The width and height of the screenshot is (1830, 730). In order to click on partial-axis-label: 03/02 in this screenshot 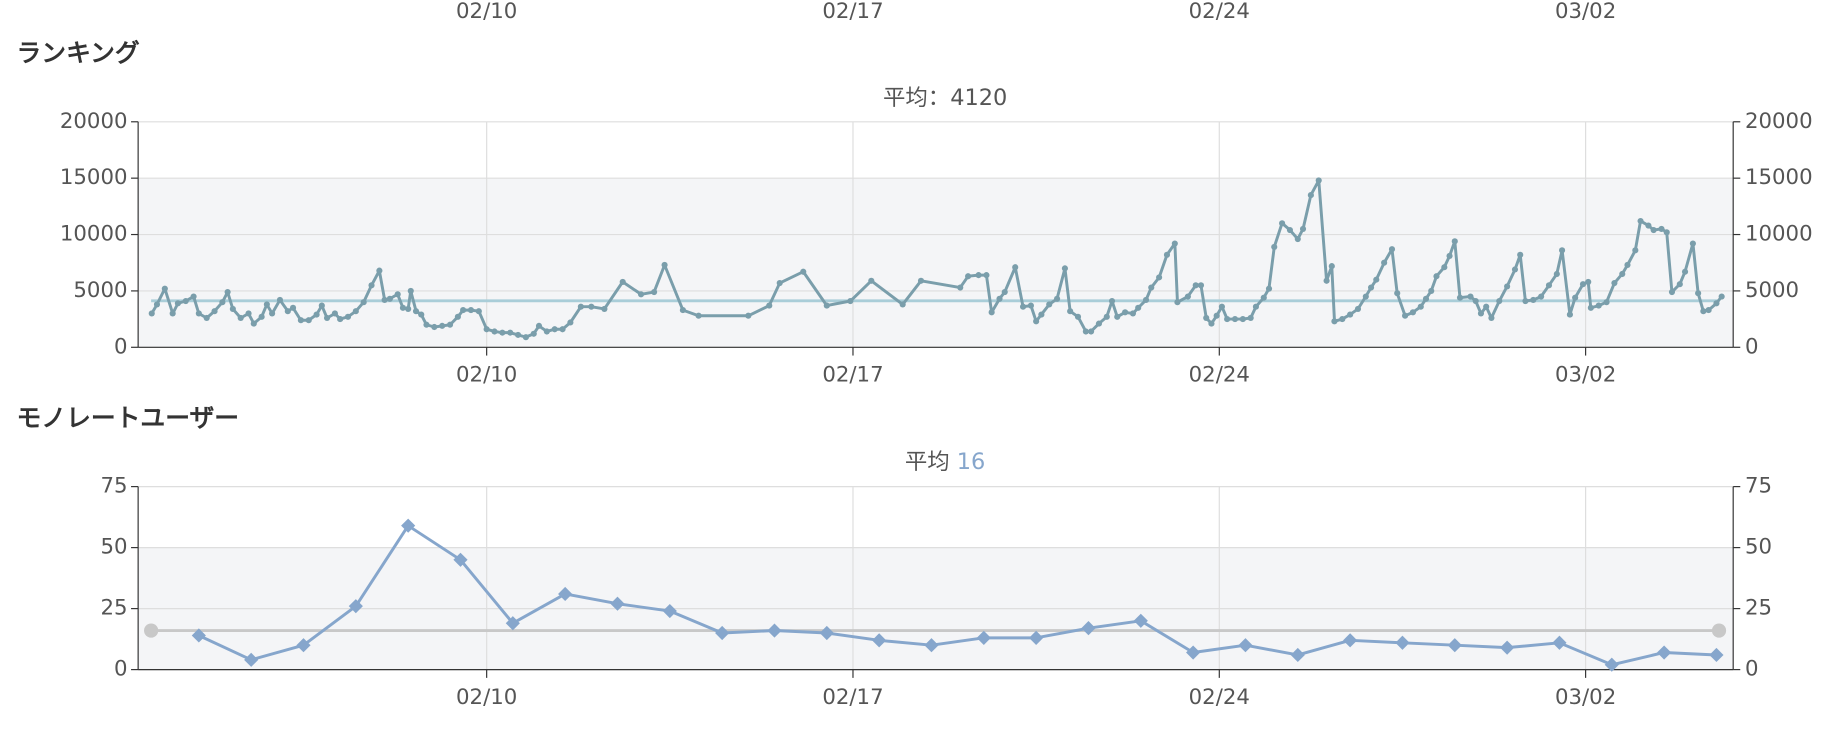, I will do `click(1585, 12)`.